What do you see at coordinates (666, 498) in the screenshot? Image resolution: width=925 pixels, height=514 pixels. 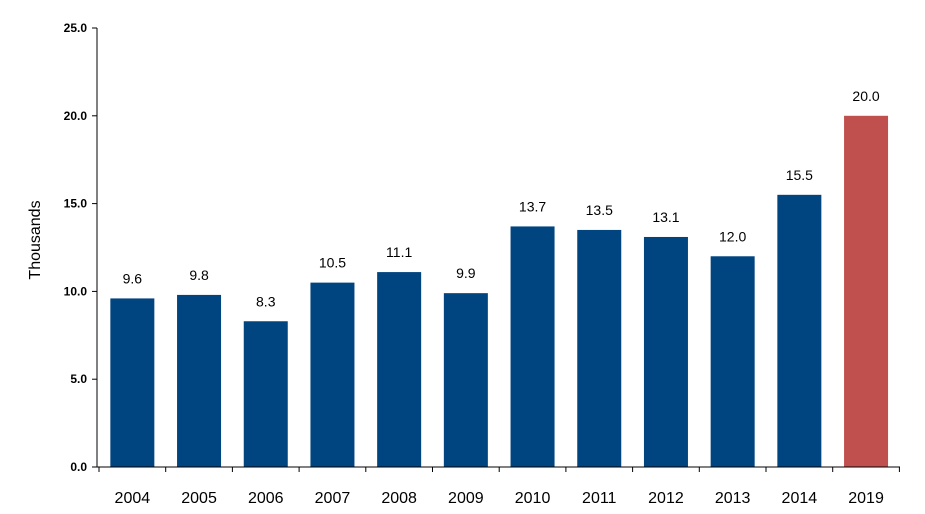 I see `x-tick-label: 2012` at bounding box center [666, 498].